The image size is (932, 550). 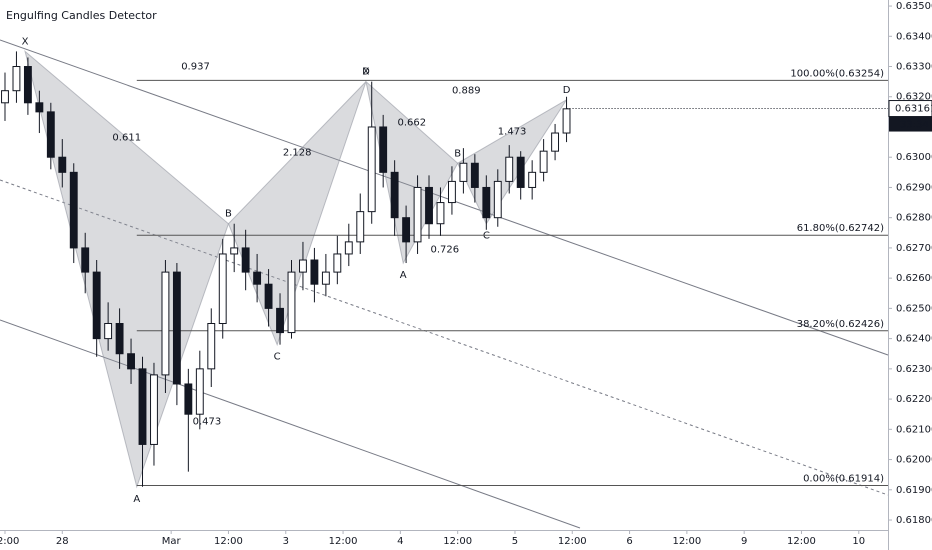 What do you see at coordinates (486, 236) in the screenshot?
I see `pattern-point-label: C` at bounding box center [486, 236].